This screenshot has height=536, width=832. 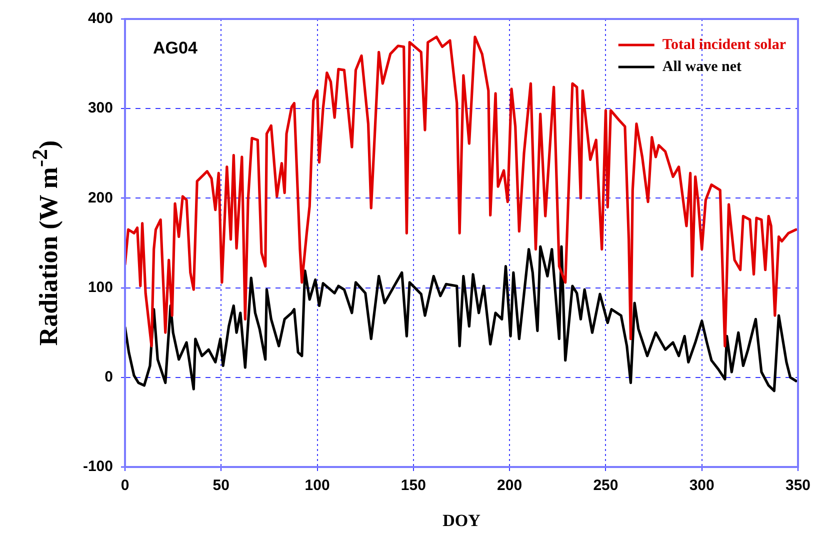 I want to click on x-tick-label: 300, so click(x=701, y=485).